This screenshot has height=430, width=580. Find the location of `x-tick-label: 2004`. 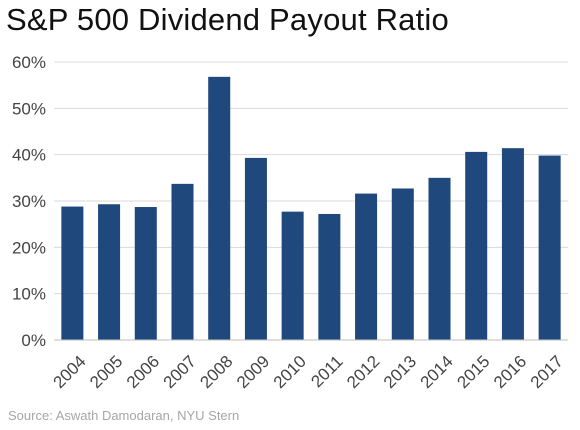

x-tick-label: 2004 is located at coordinates (69, 372).